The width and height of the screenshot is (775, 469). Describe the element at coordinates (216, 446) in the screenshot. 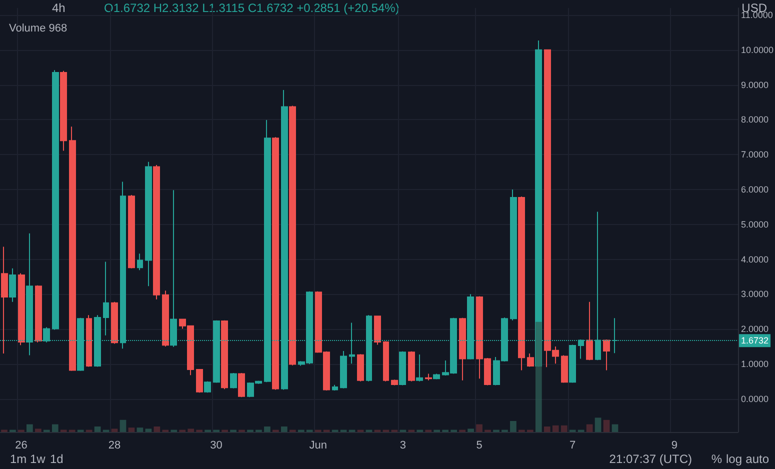

I see `x-tick-label: 30` at that location.